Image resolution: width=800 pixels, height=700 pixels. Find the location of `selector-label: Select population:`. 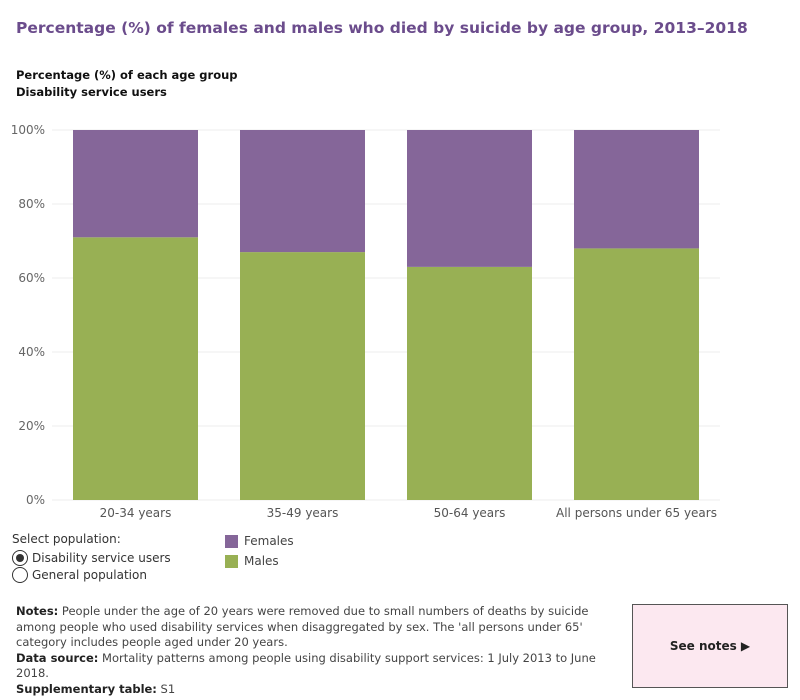

selector-label: Select population: is located at coordinates (66, 539).